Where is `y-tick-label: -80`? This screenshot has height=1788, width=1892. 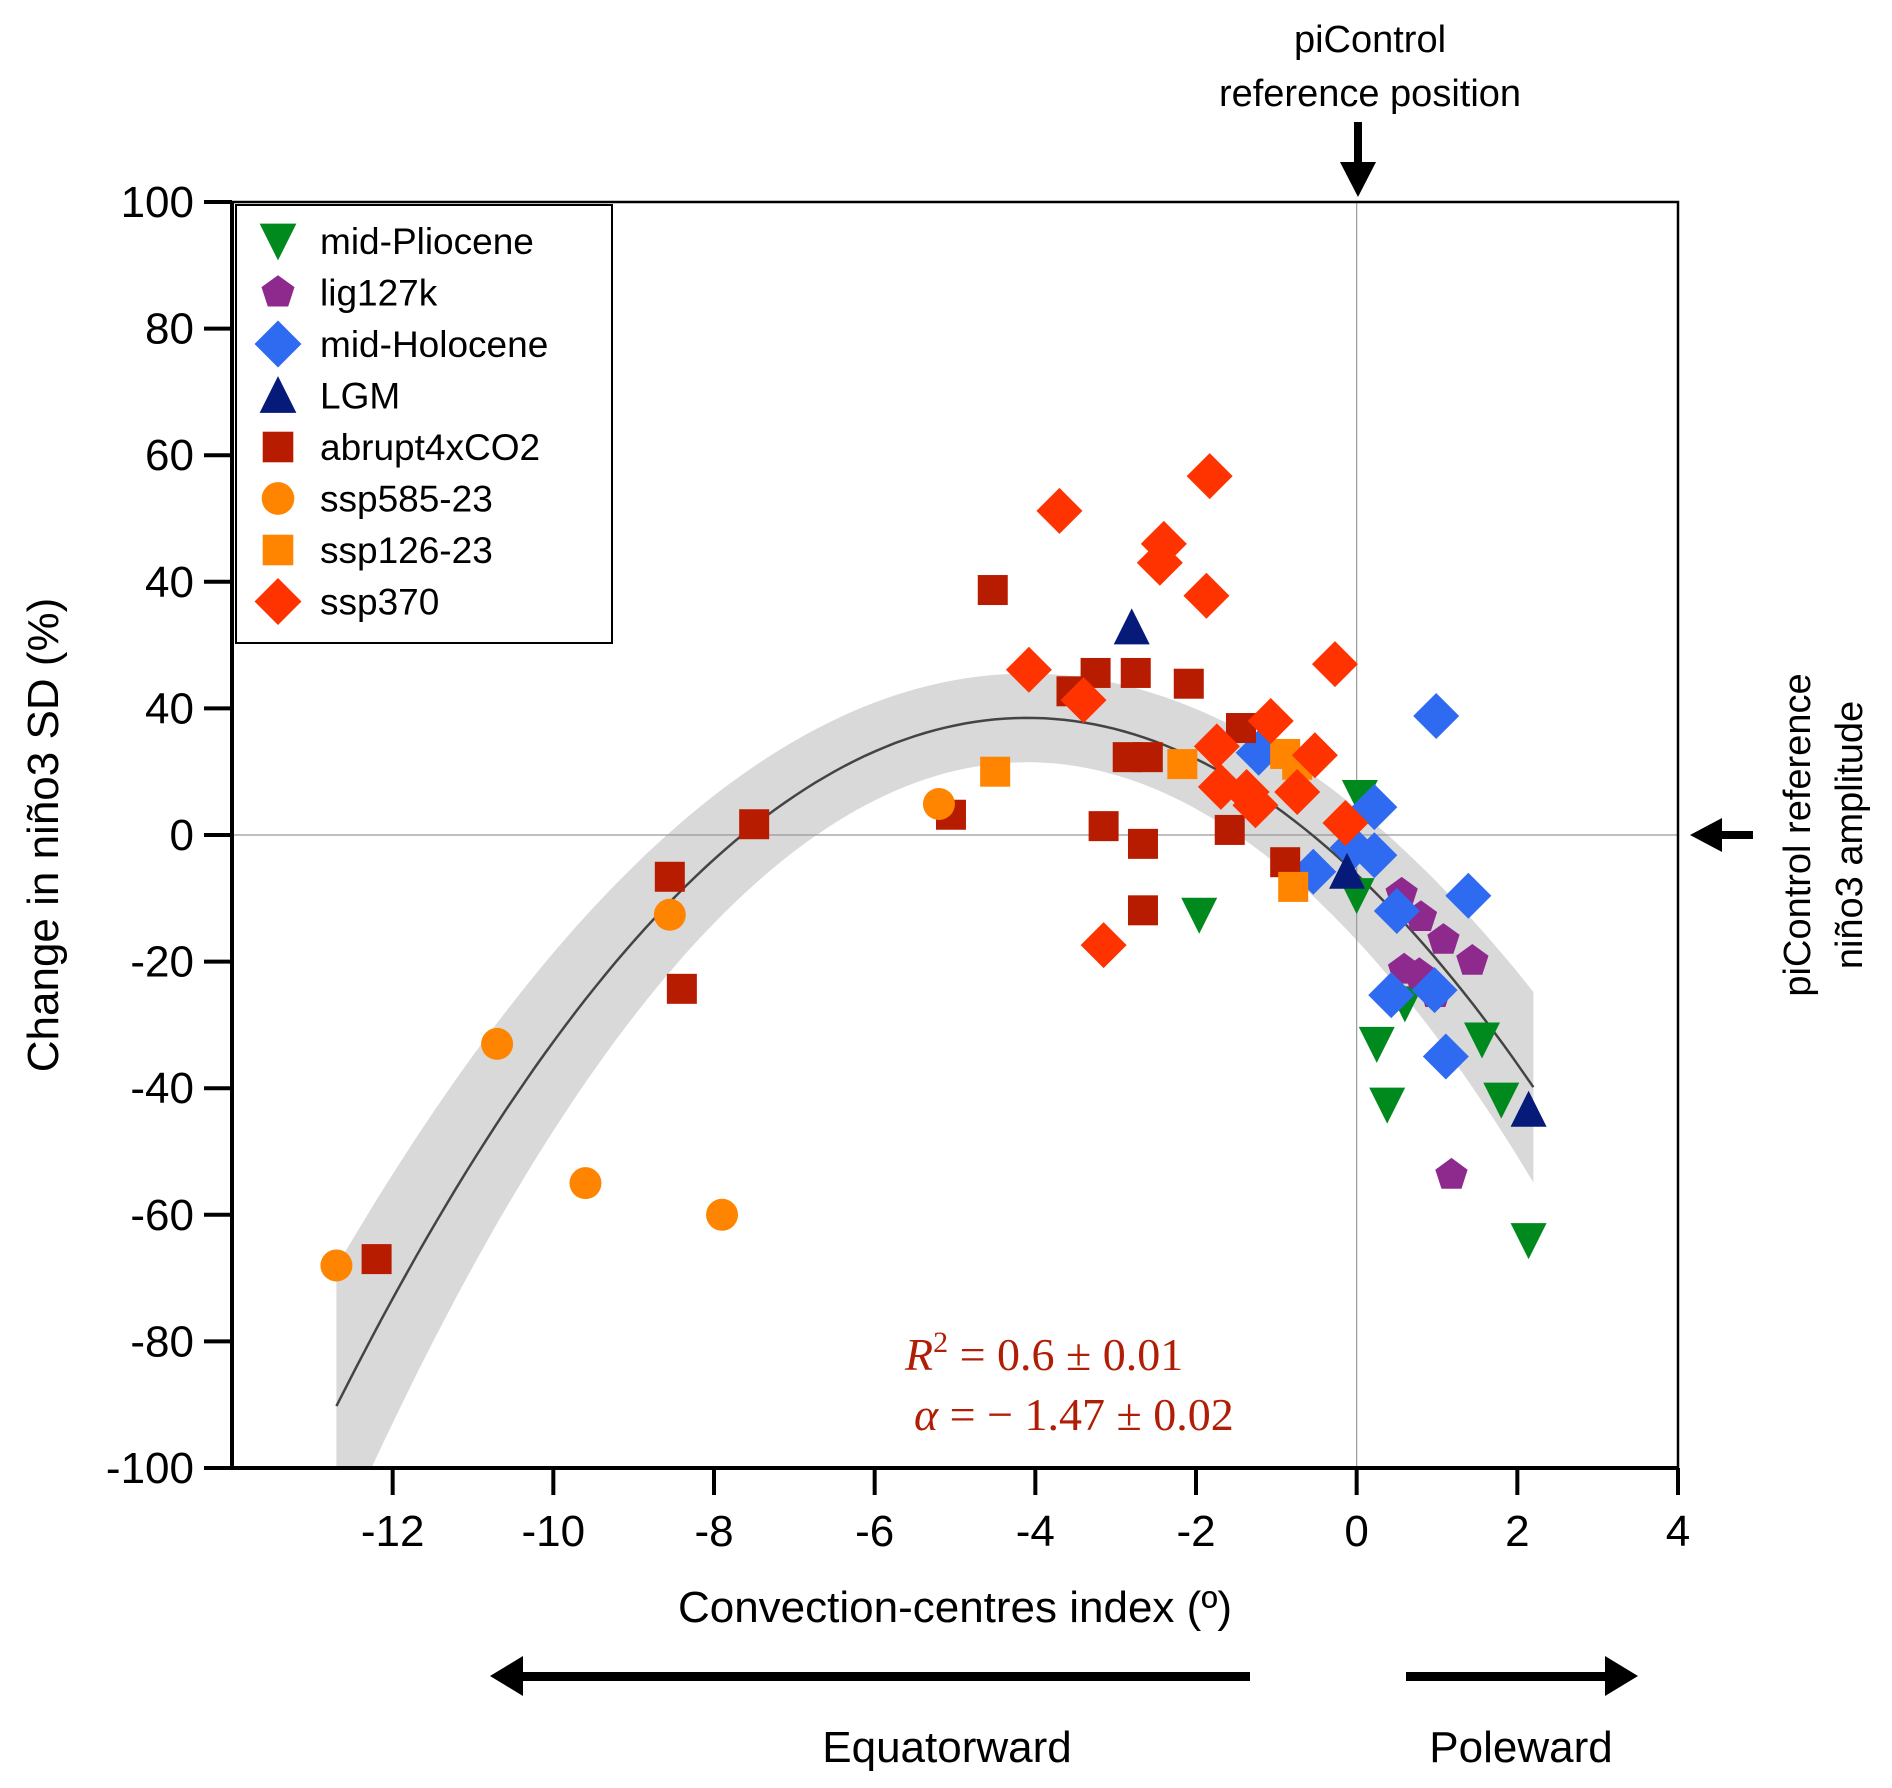
y-tick-label: -80 is located at coordinates (162, 1341).